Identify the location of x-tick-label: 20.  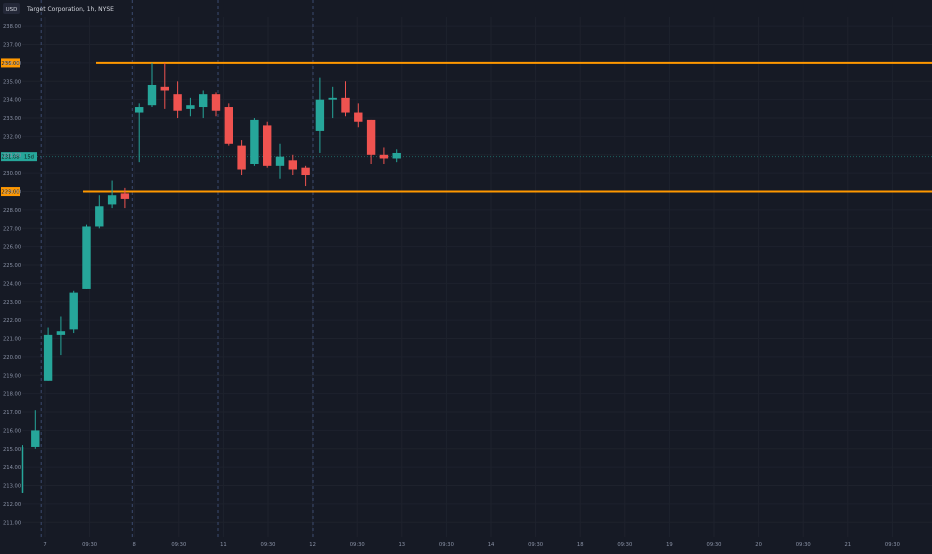
(758, 545).